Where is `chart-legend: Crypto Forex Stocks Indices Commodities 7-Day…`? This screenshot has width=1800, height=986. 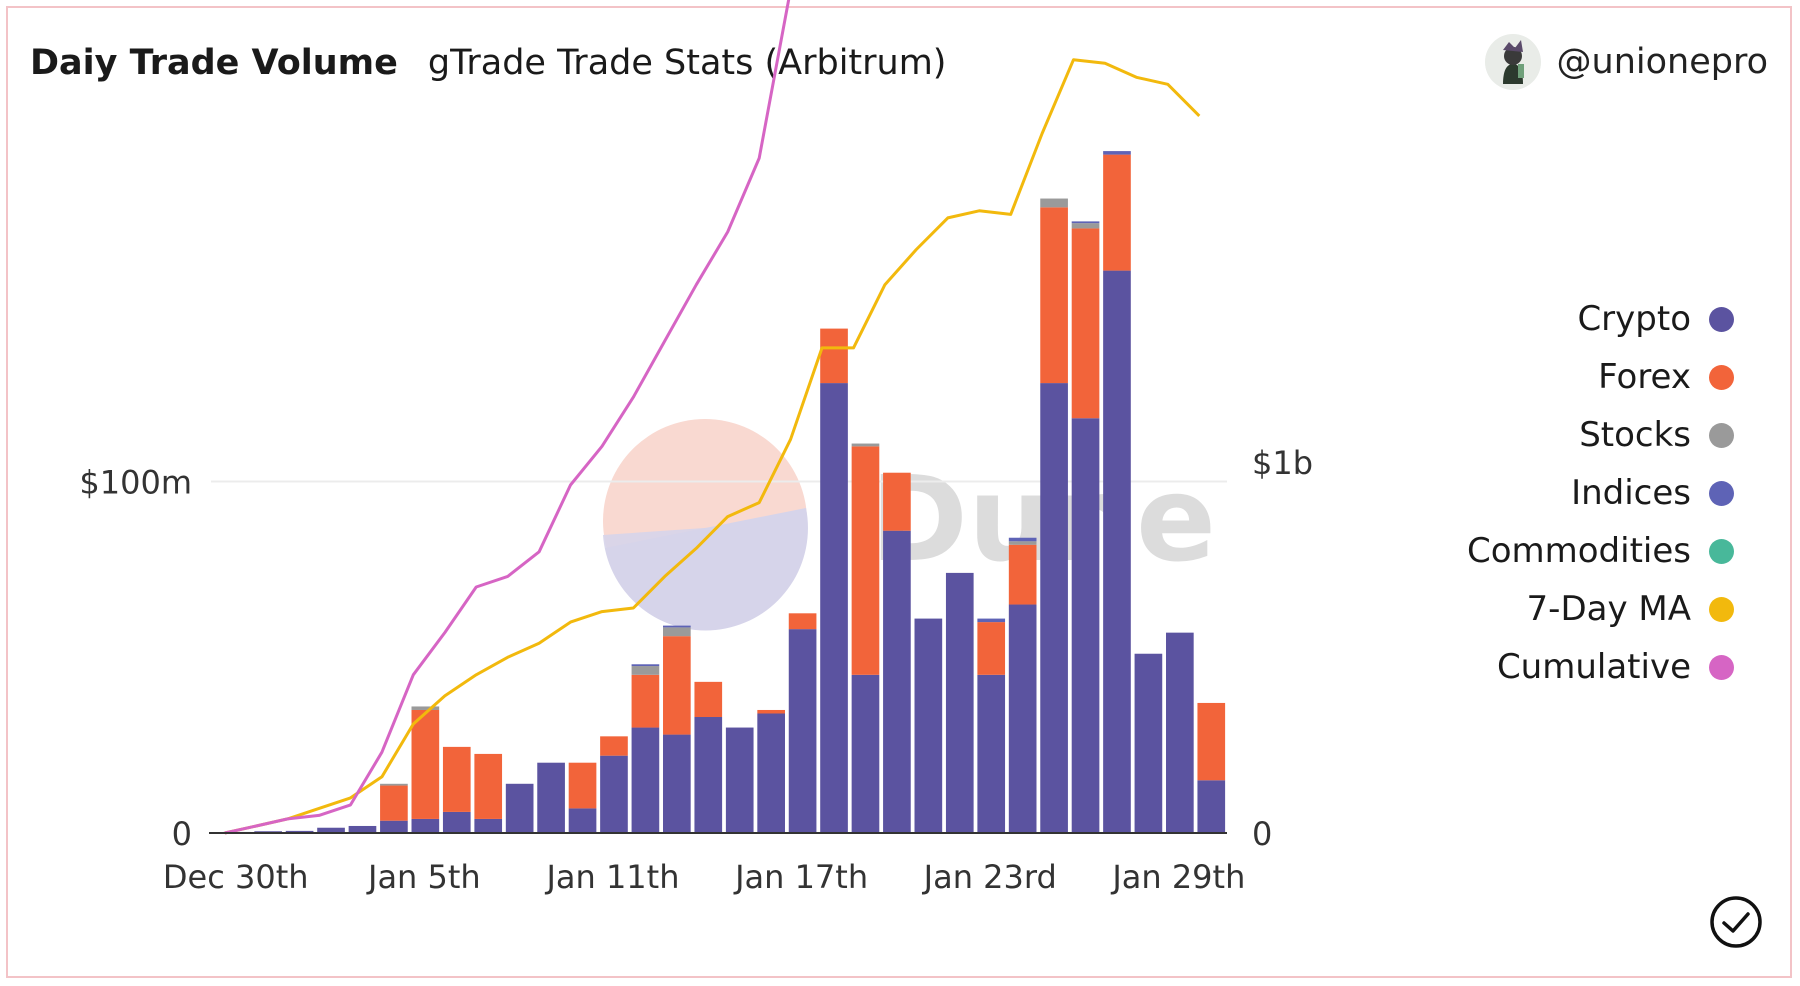 chart-legend: Crypto Forex Stocks Indices Commodities 7-Day… is located at coordinates (1600, 493).